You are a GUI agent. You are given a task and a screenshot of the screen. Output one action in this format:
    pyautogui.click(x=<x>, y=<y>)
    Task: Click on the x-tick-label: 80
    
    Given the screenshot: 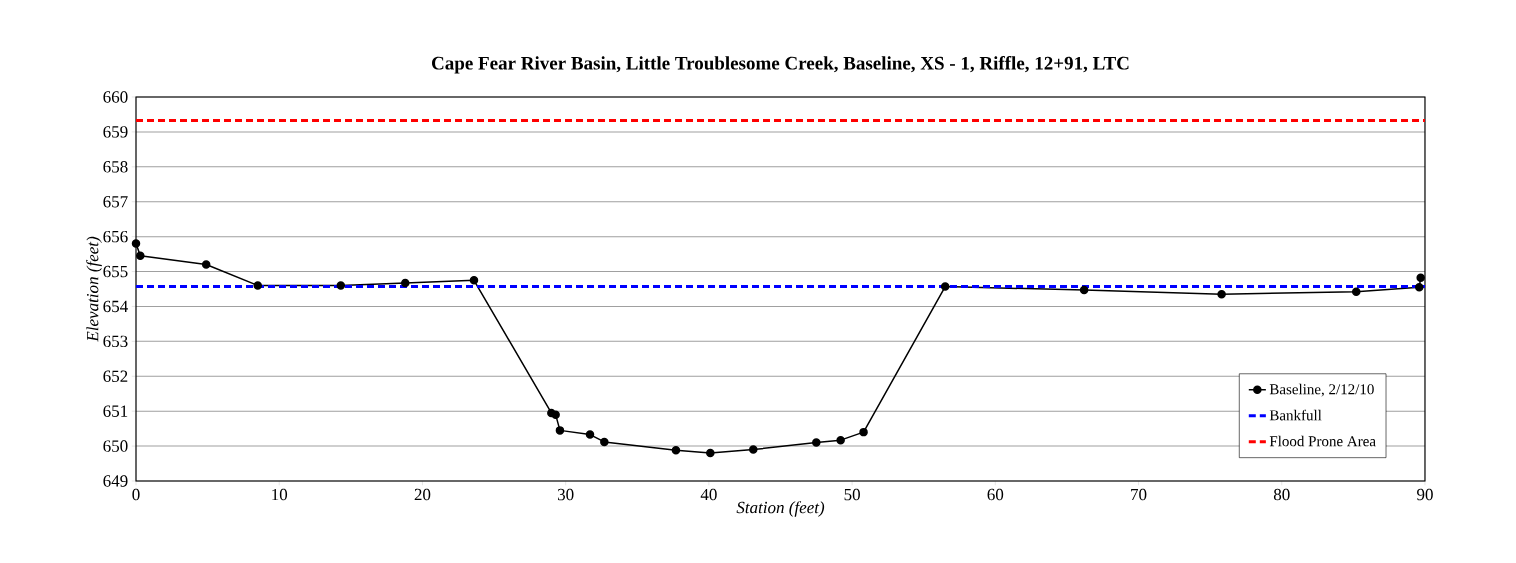 What is the action you would take?
    pyautogui.click(x=1281, y=494)
    